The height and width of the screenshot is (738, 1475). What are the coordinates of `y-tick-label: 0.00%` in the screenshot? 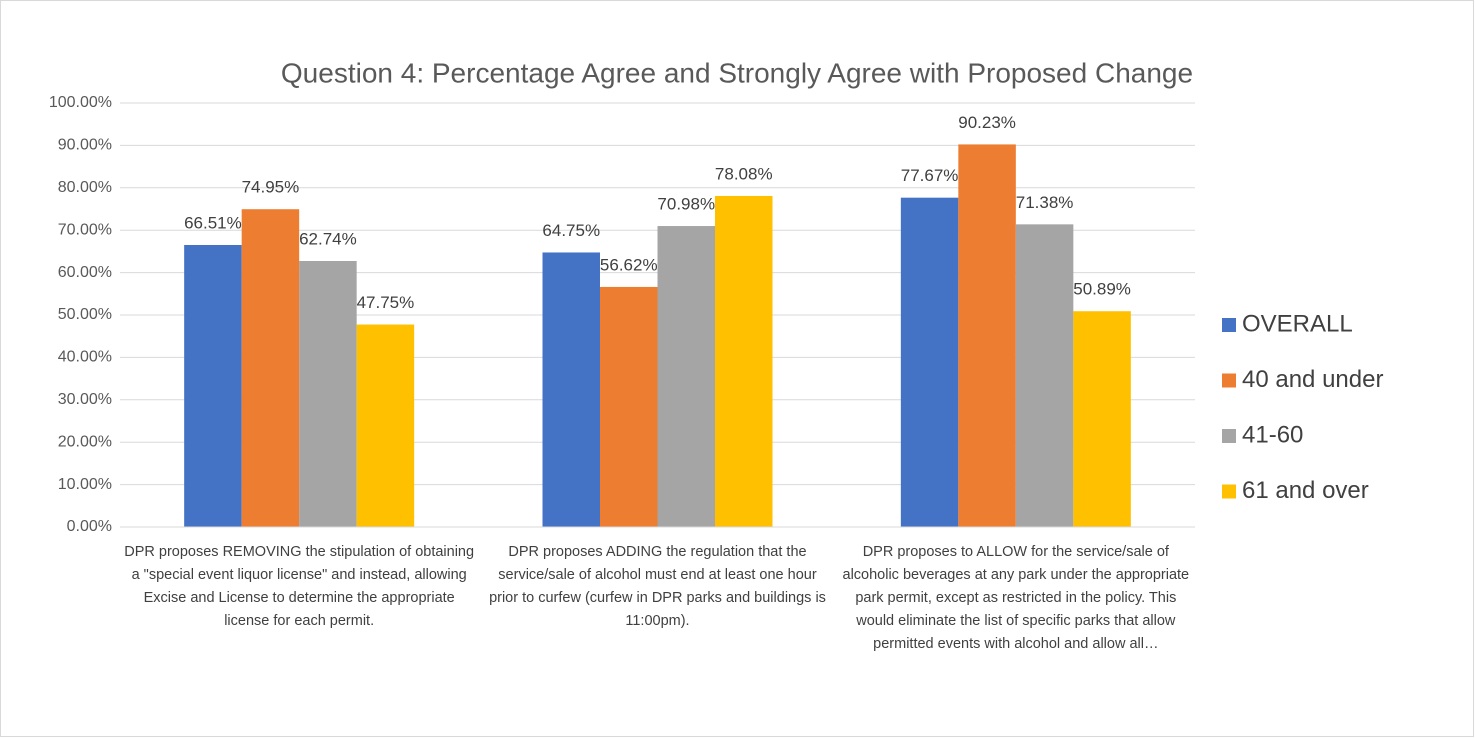 It's located at (89, 526).